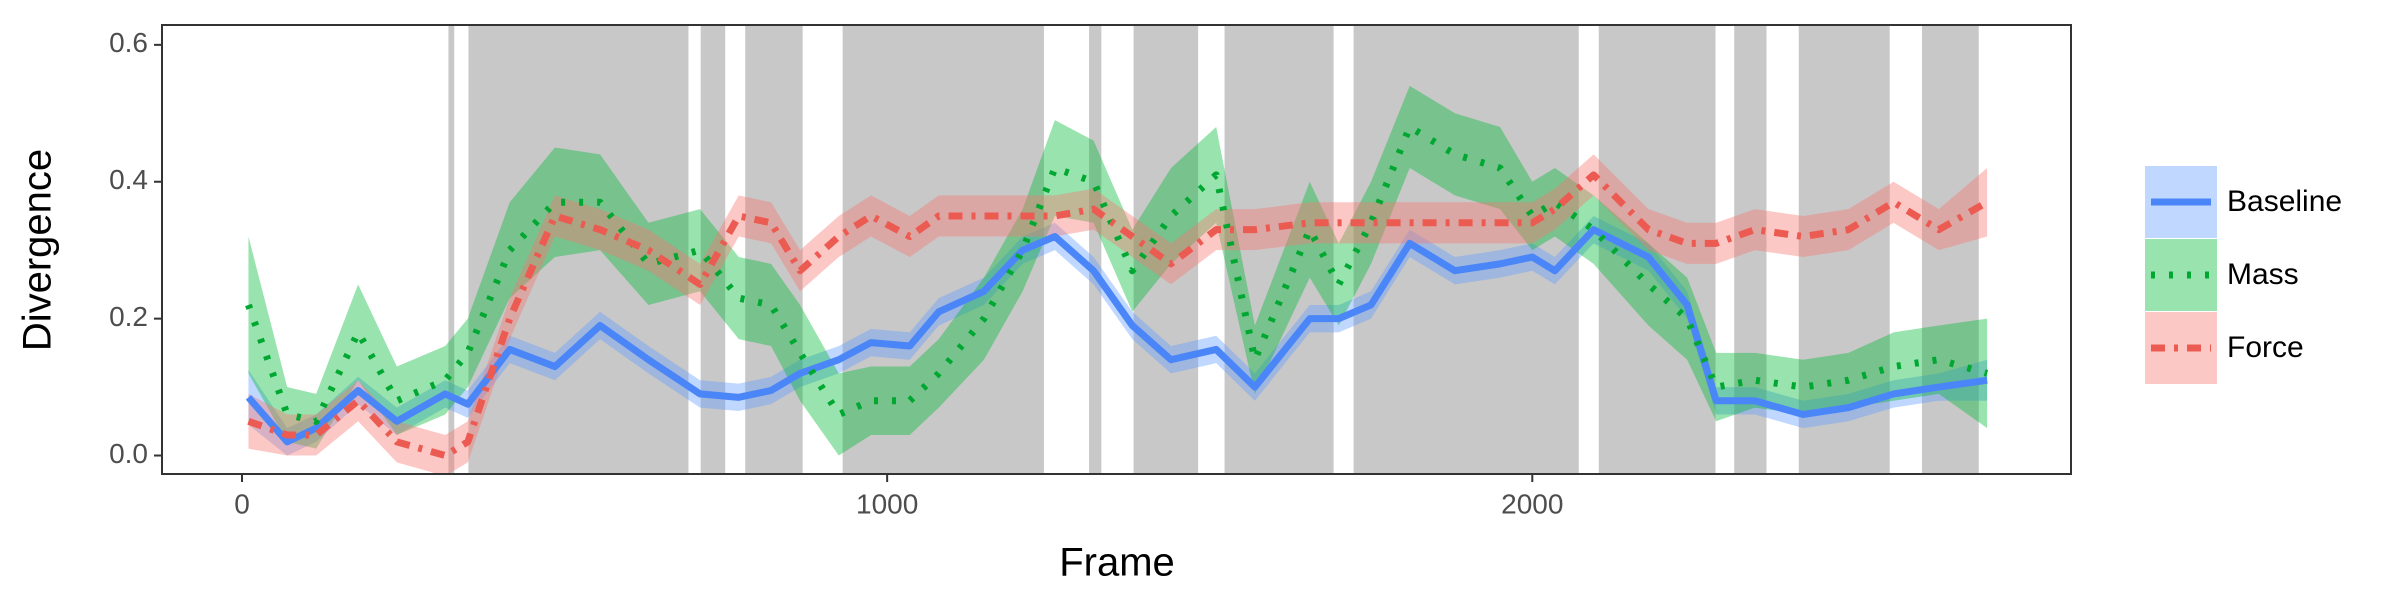  I want to click on legend-label: Force, so click(2265, 347).